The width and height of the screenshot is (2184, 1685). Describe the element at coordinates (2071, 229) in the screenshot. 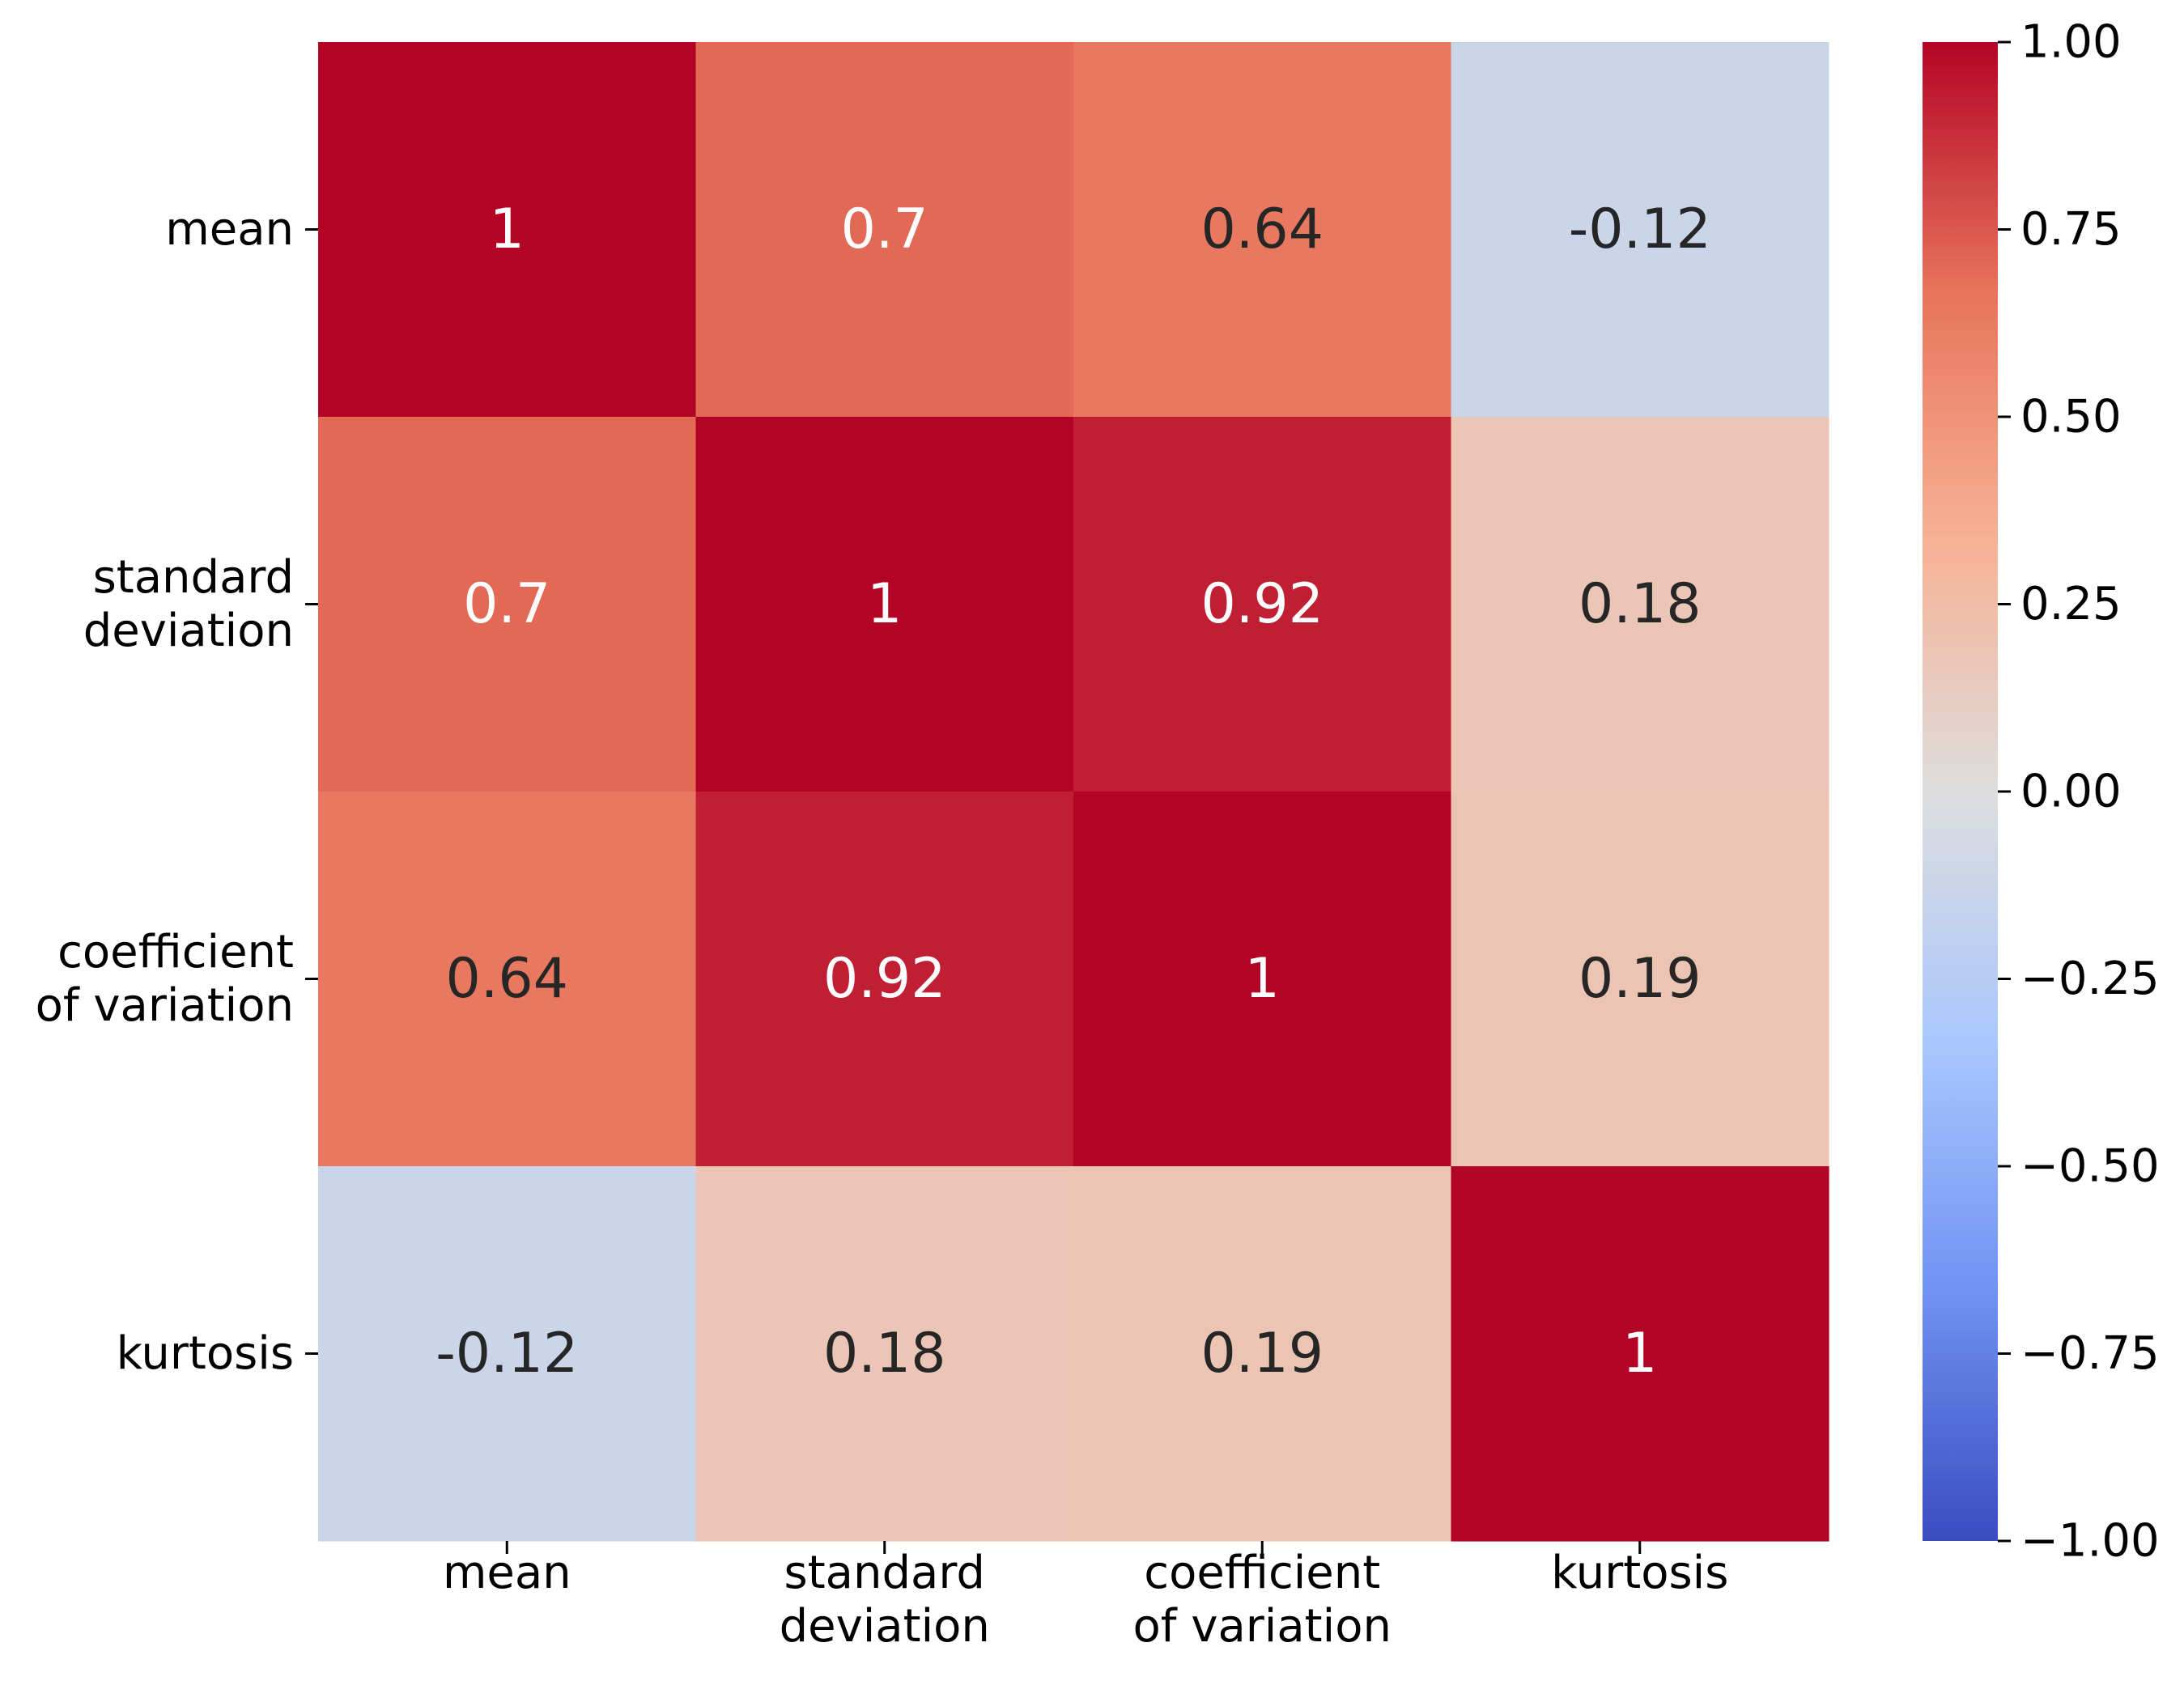

I see `colorbar-tick-label: 0.75` at that location.